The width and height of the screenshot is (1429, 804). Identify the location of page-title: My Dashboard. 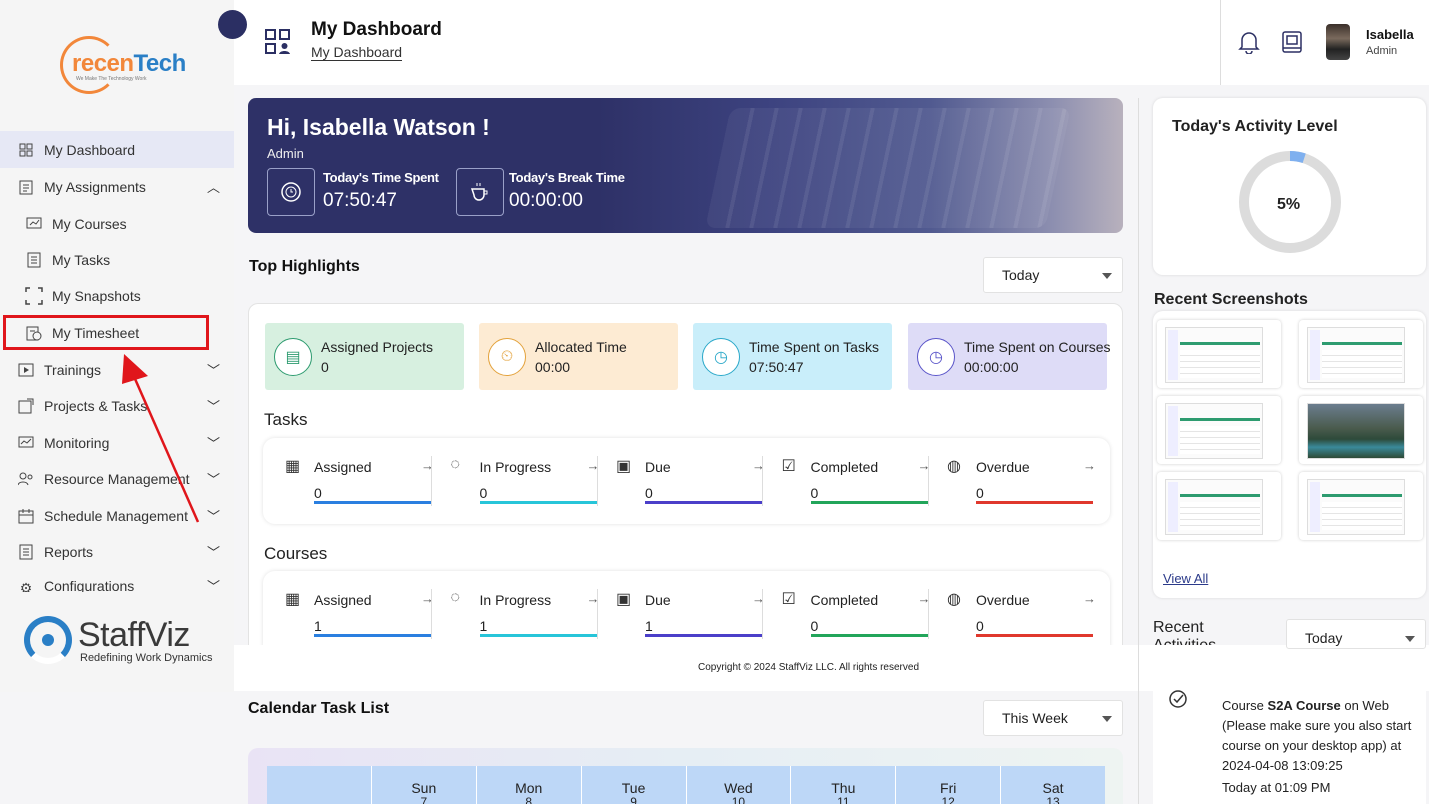
(376, 29).